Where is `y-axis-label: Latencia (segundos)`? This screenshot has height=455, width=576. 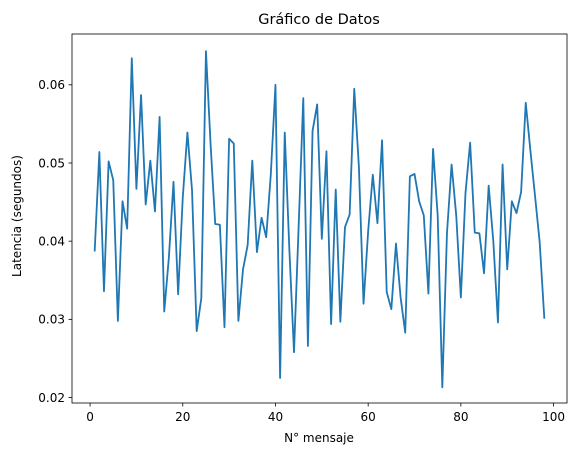 y-axis-label: Latencia (segundos) is located at coordinates (17, 216).